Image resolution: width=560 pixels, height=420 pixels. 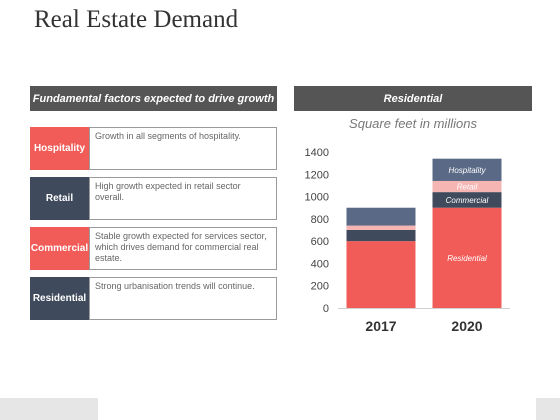 What do you see at coordinates (317, 198) in the screenshot?
I see `y-tick-label: 1000` at bounding box center [317, 198].